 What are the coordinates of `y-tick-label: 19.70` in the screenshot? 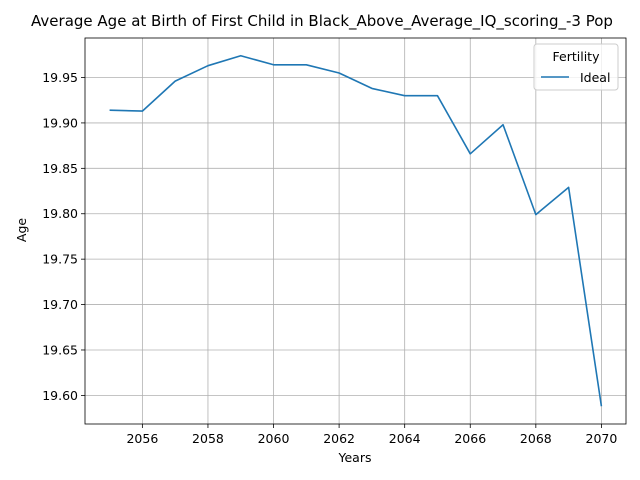 It's located at (60, 304).